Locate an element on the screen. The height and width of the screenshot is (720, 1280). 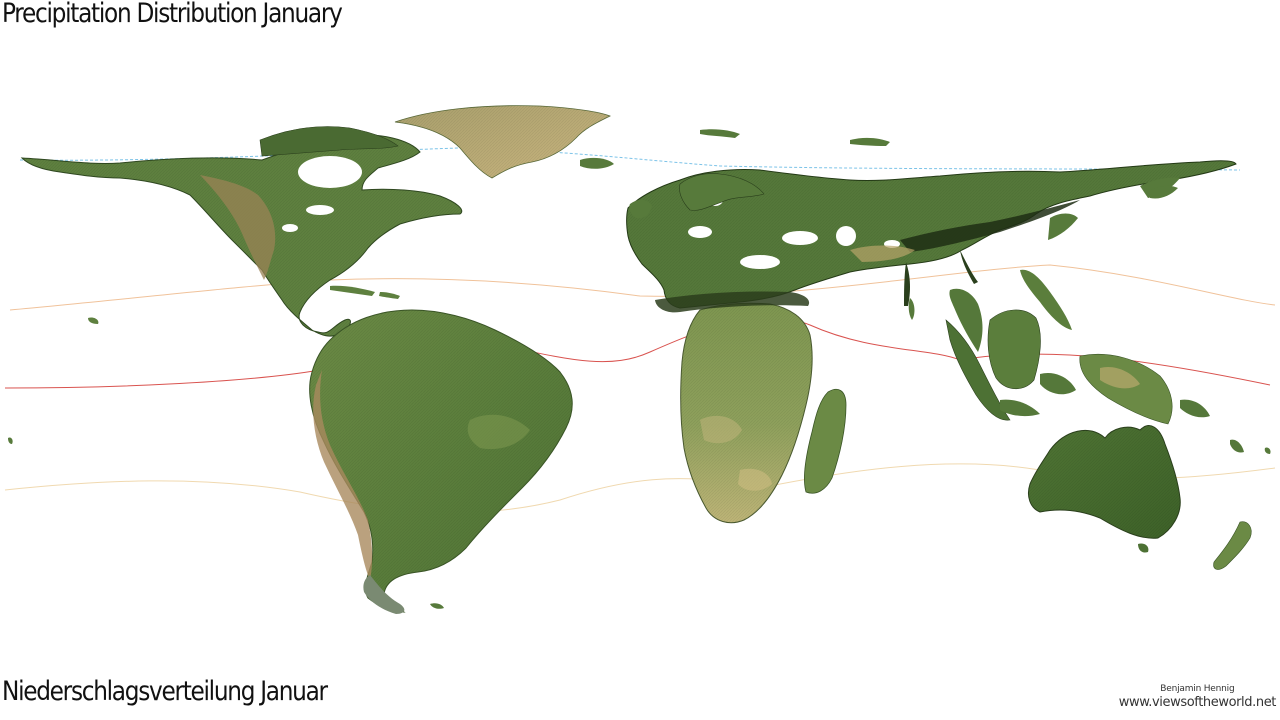
credit-block: Benjamin Hennig www.viewsoftheworld.net is located at coordinates (1197, 697).